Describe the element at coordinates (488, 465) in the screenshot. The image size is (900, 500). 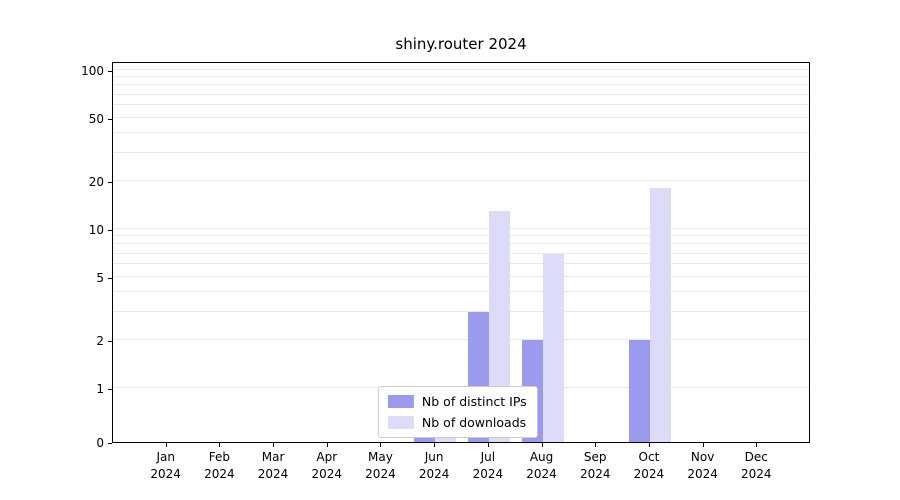
I see `x-tick-label: Jul 2024` at that location.